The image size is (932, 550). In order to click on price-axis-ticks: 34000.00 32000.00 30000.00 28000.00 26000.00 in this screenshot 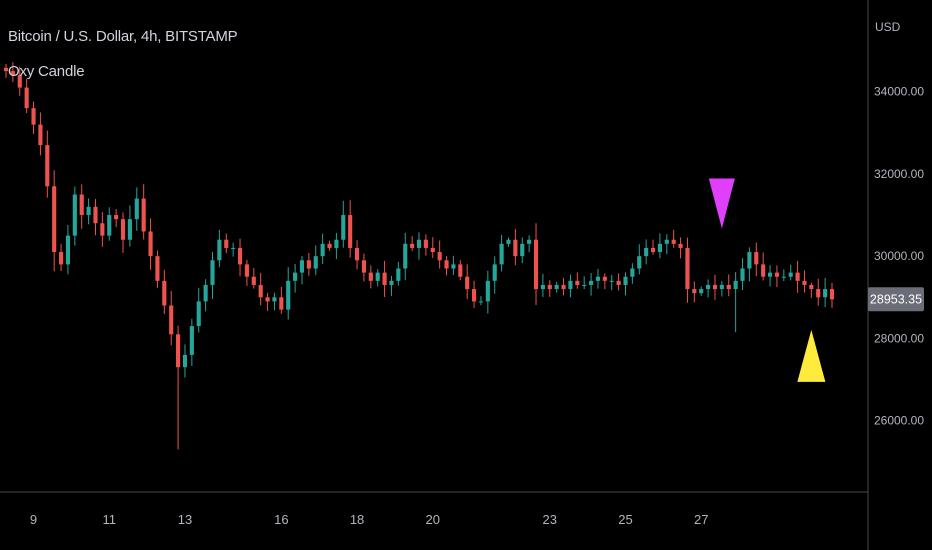, I will do `click(899, 256)`.